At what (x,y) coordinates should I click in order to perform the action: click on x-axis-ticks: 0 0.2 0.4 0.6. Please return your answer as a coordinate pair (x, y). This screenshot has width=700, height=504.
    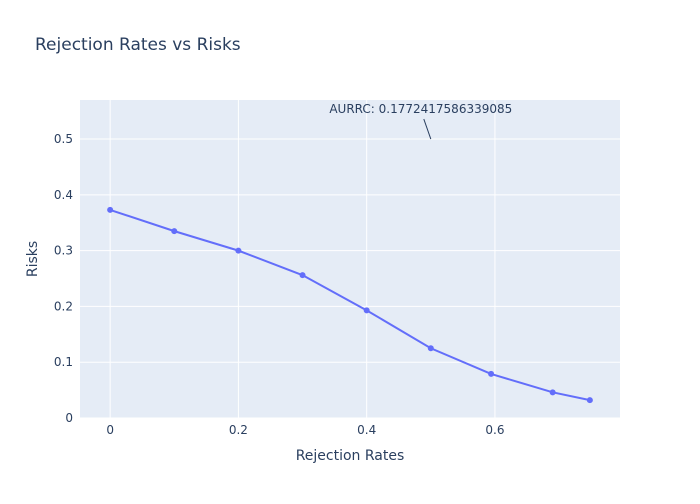
    Looking at the image, I should click on (305, 430).